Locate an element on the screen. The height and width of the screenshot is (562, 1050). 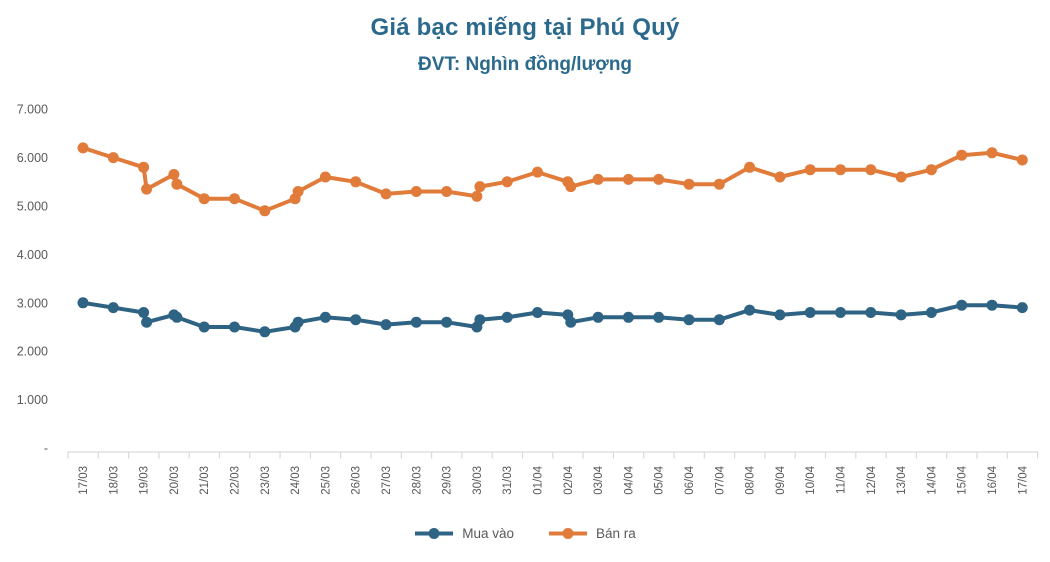
x-axis-tick-label: 20/03 is located at coordinates (175, 480).